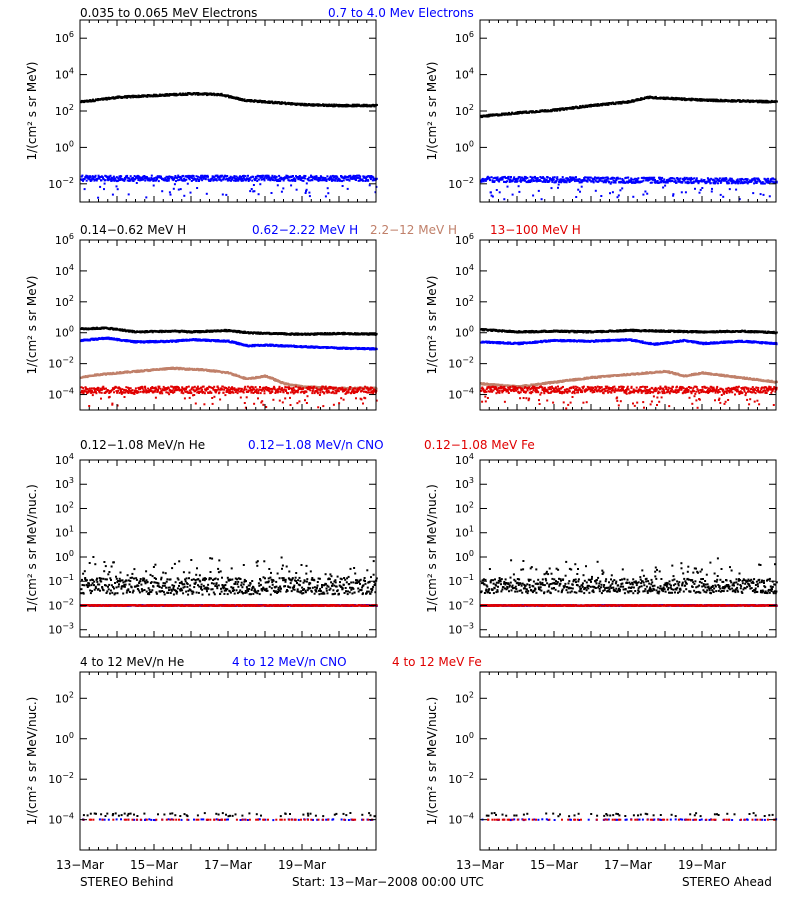  What do you see at coordinates (64, 146) in the screenshot?
I see `y-tick-label: 10⁰` at bounding box center [64, 146].